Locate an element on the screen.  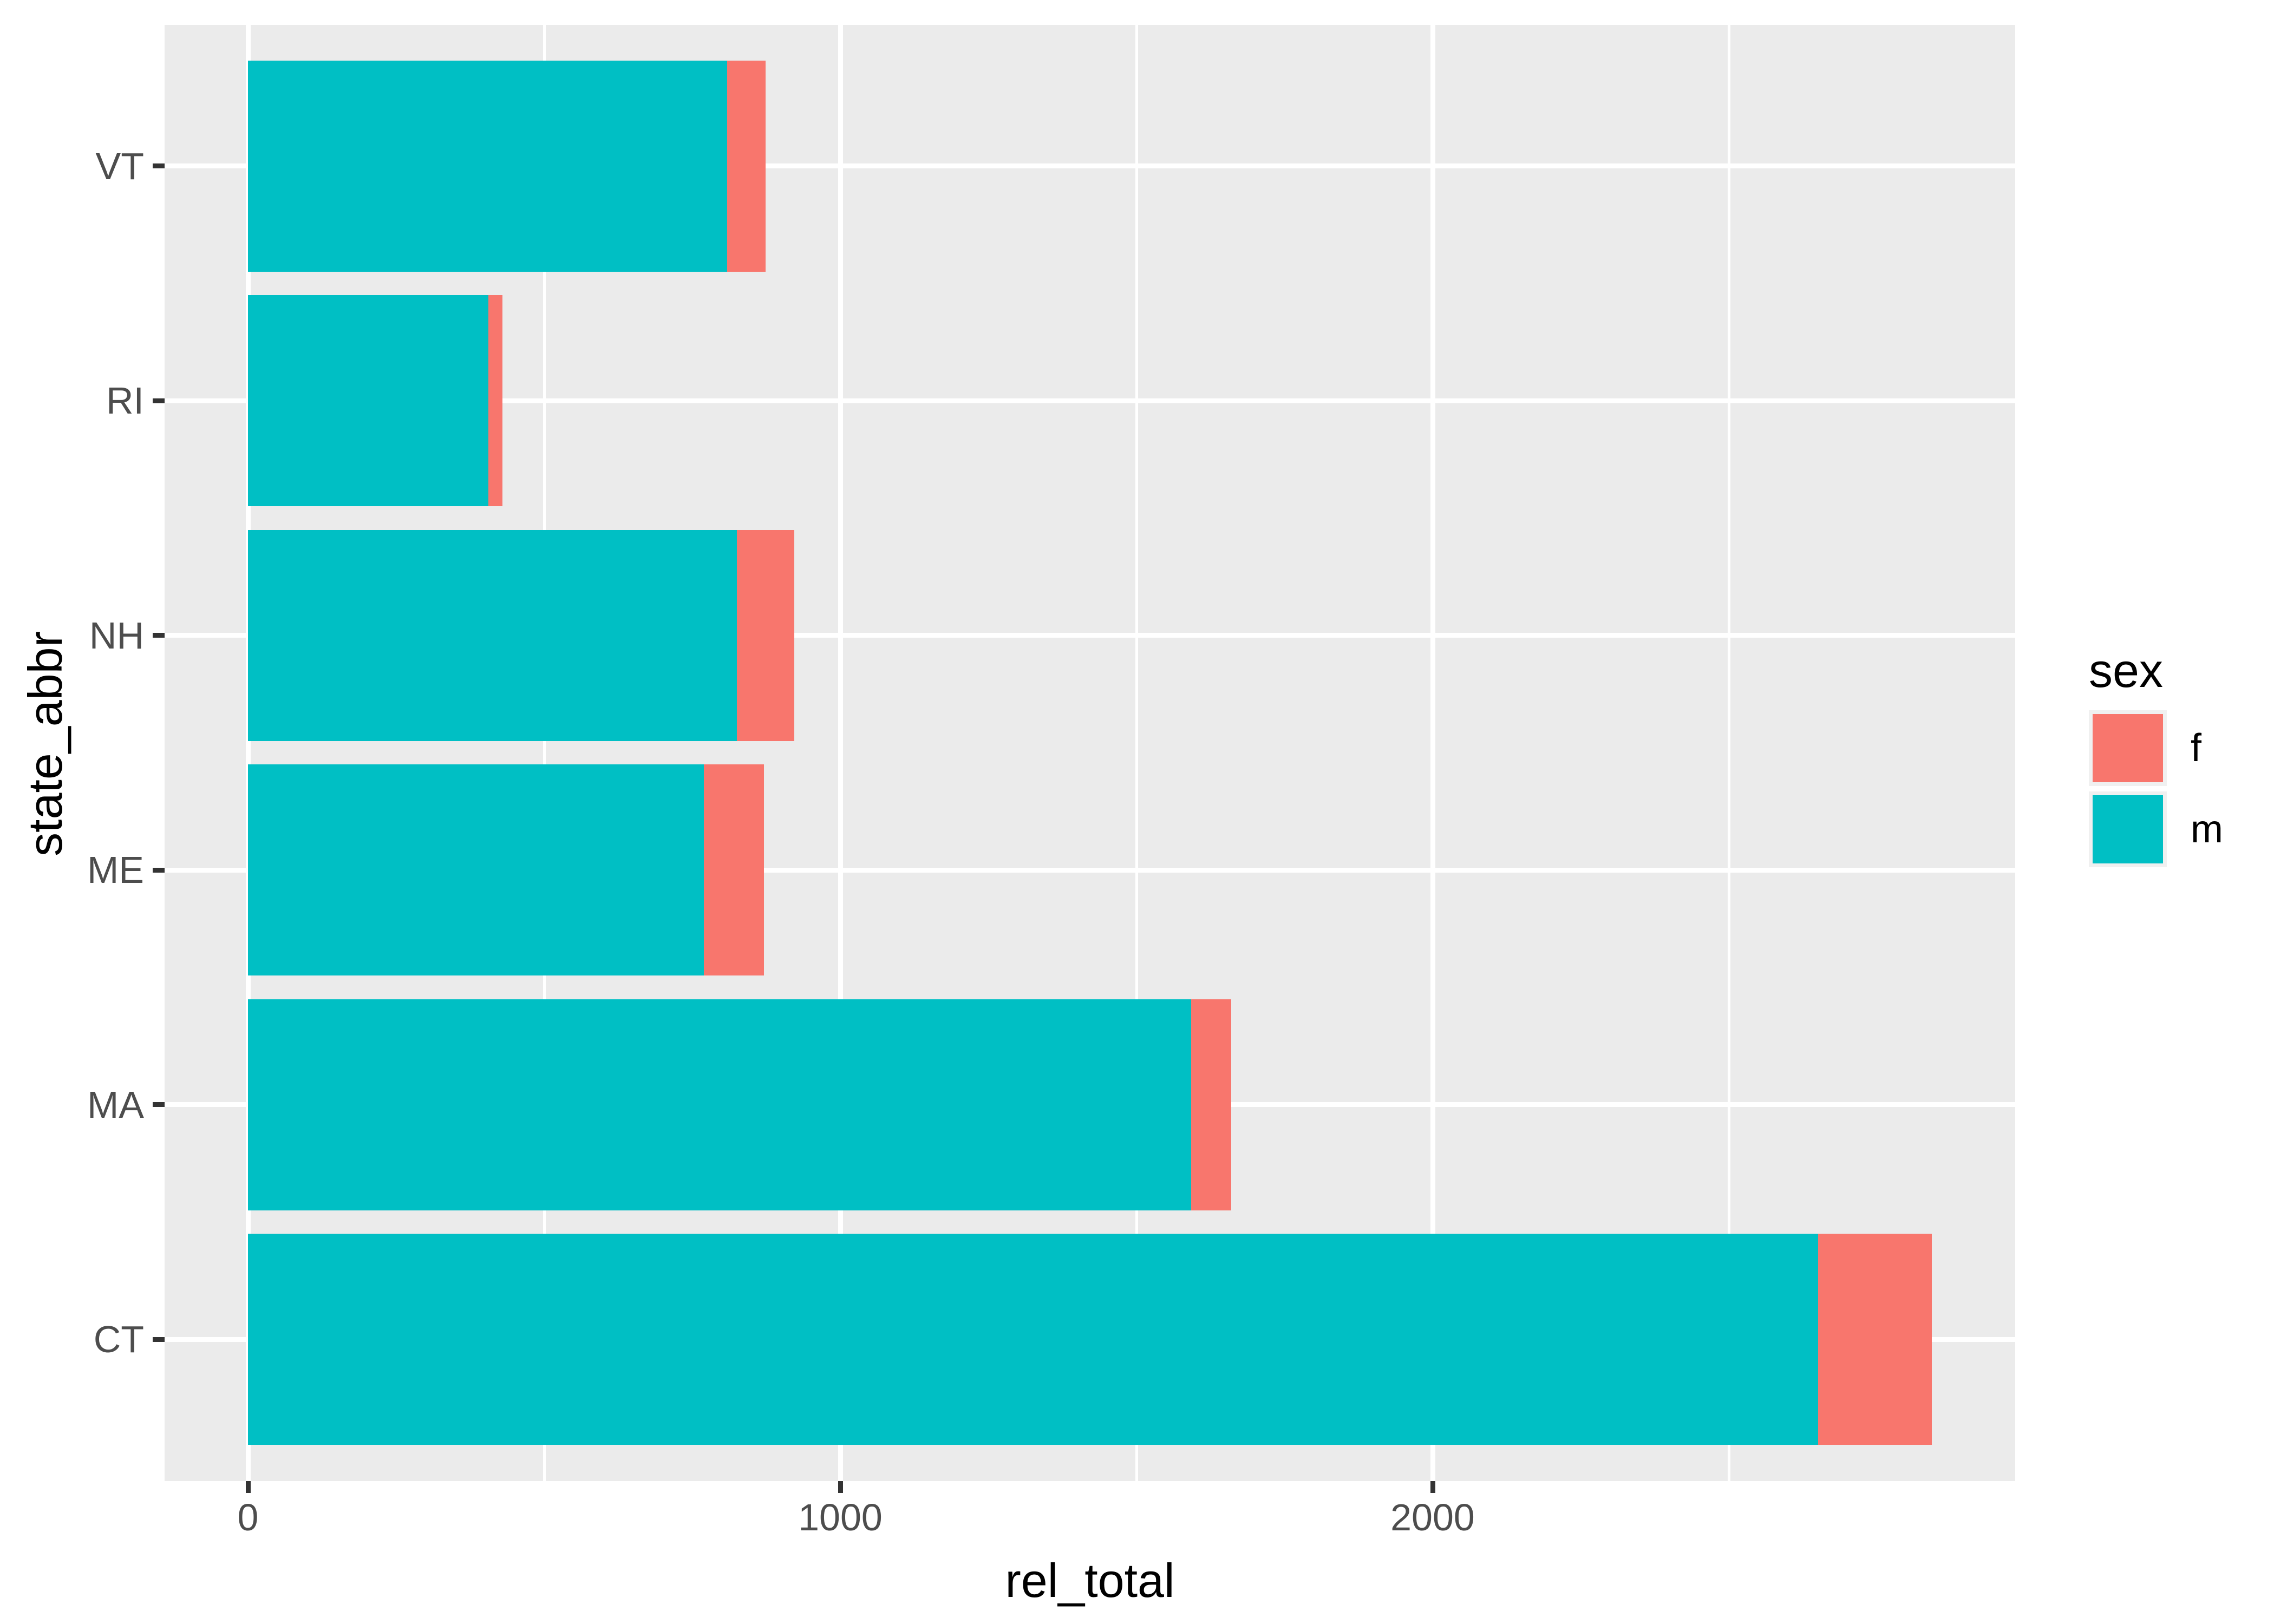
y-tick-label-RI: RI is located at coordinates (125, 400).